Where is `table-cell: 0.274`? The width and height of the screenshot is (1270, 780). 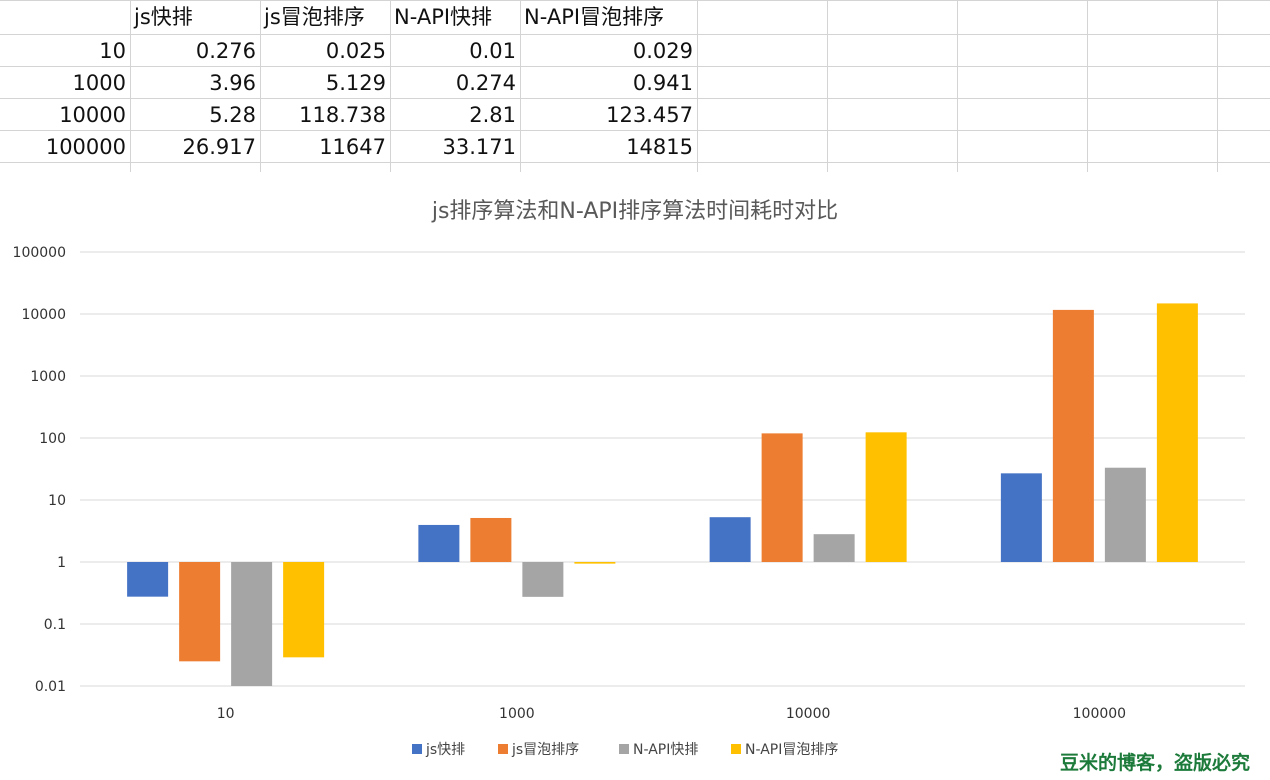
table-cell: 0.274 is located at coordinates (485, 83).